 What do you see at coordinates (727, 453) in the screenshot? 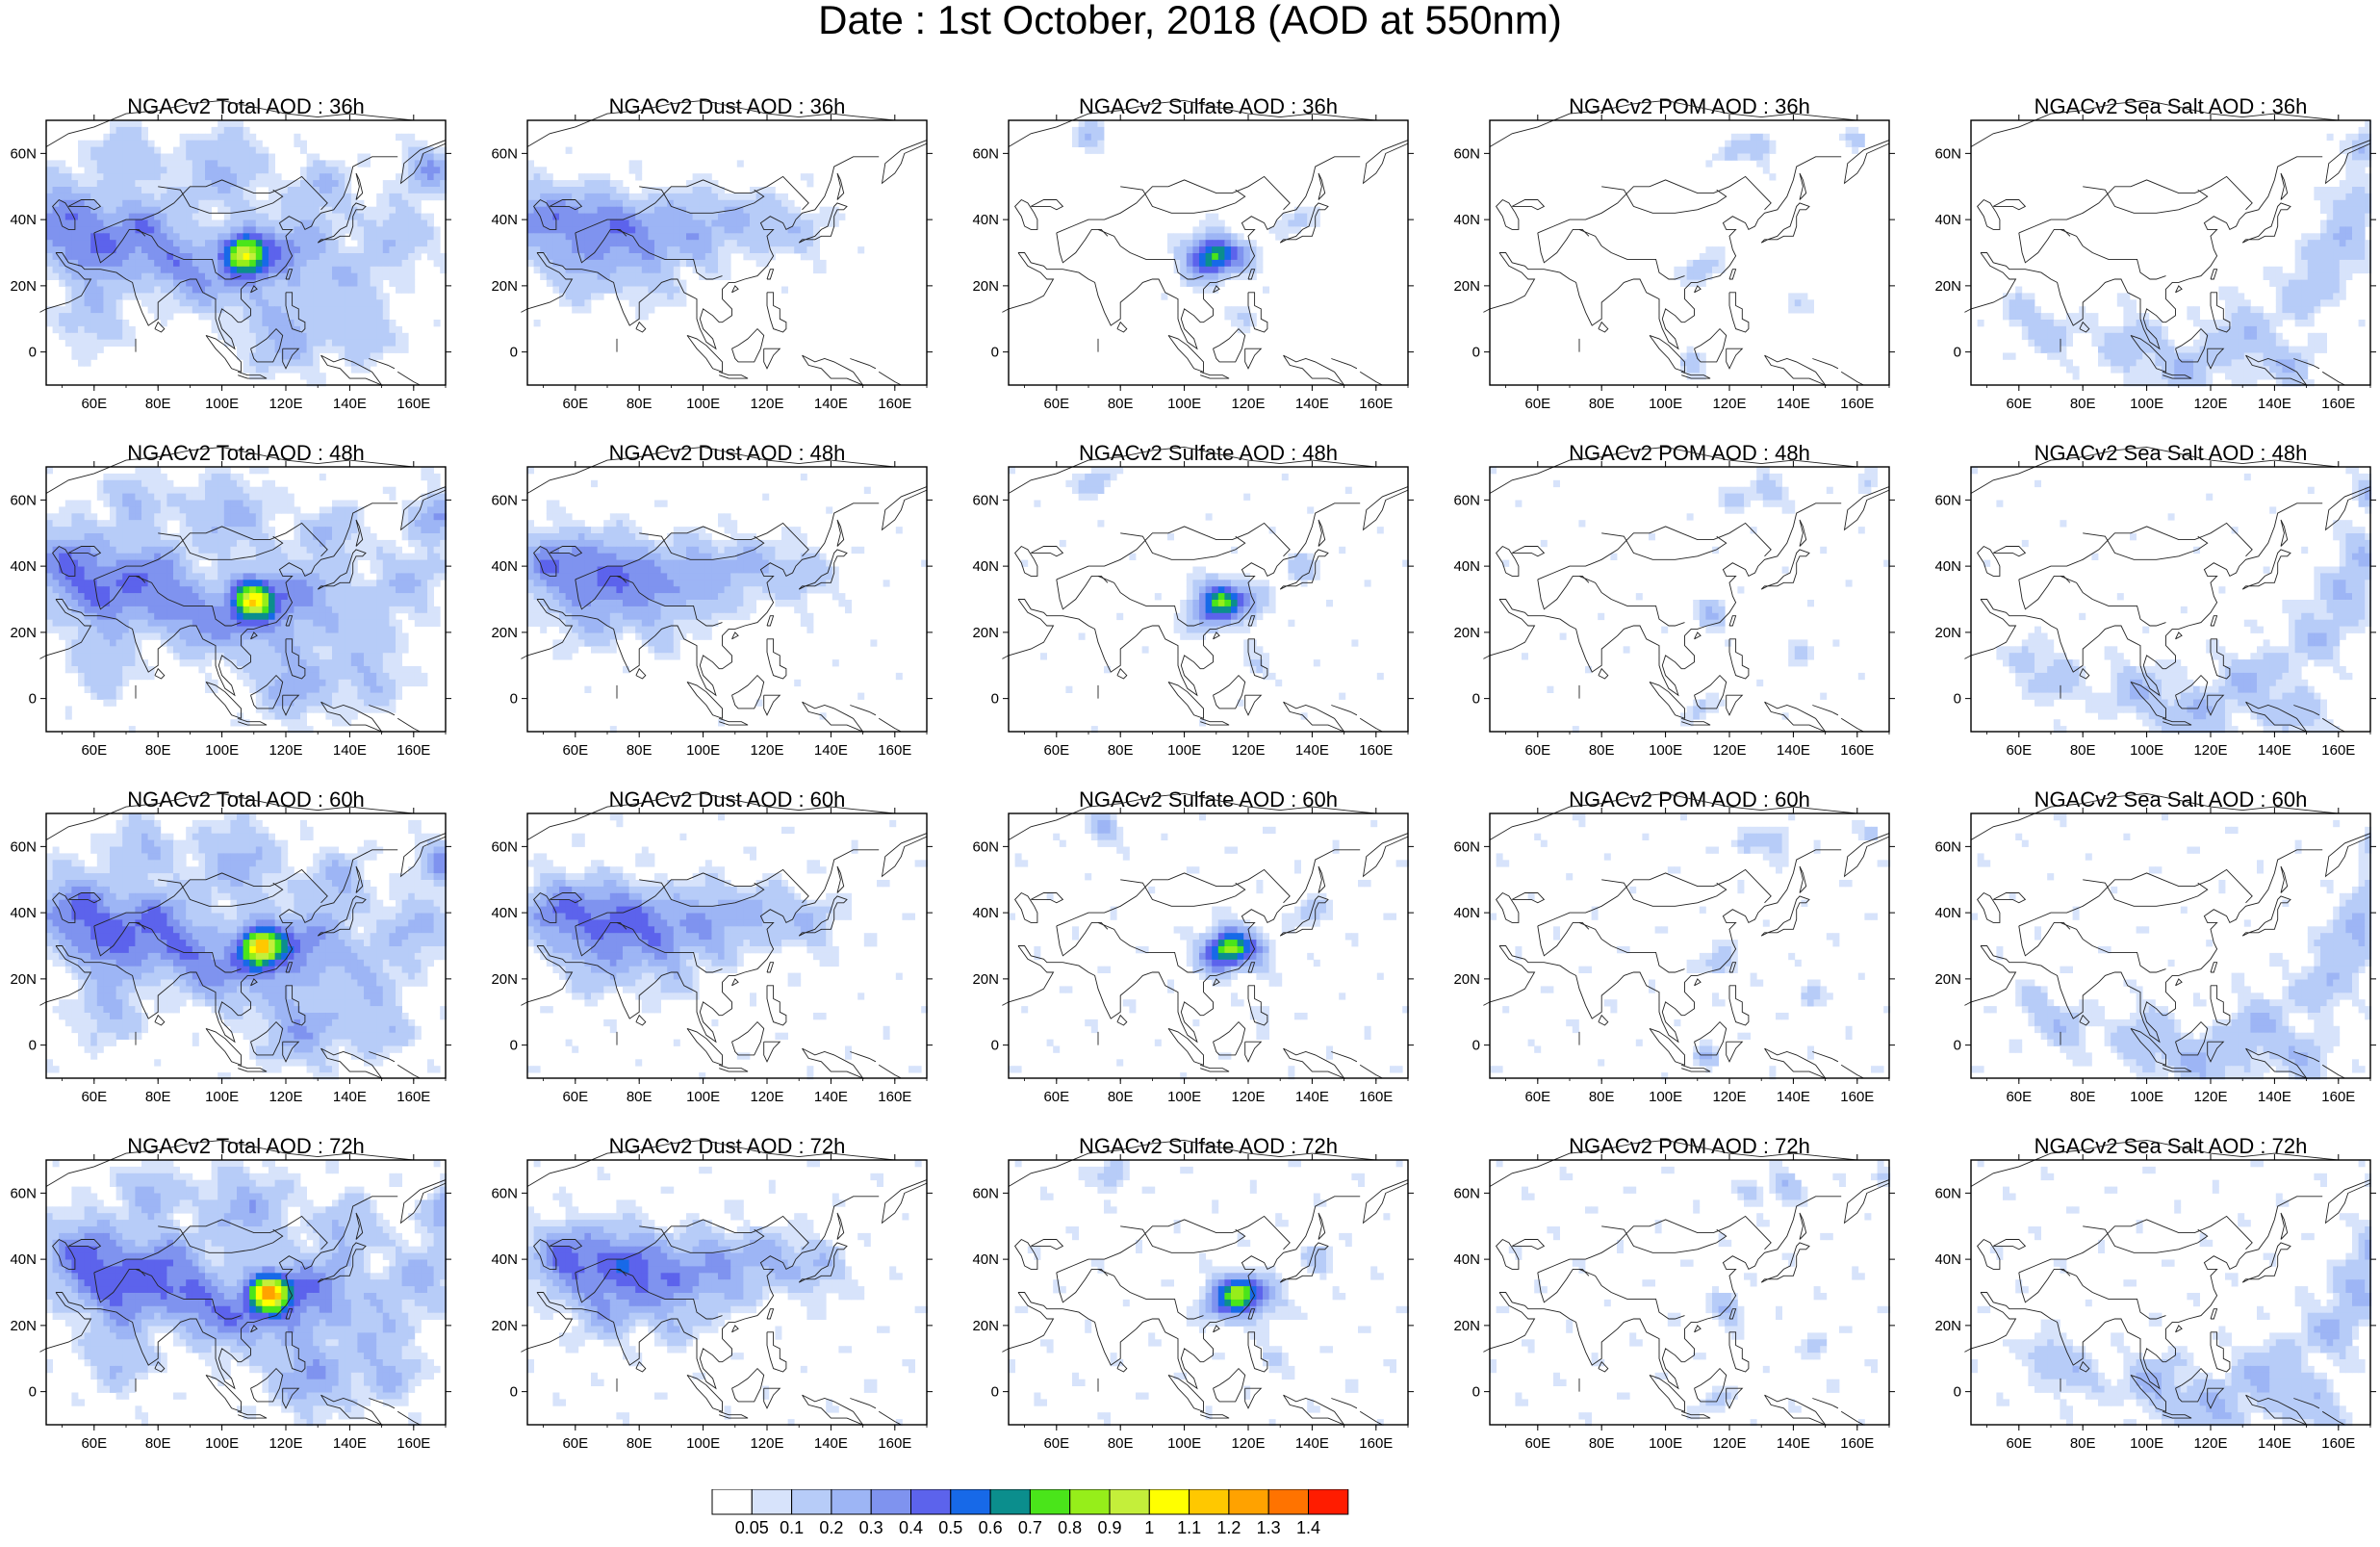
I see `panel-title: NGACv2 Dust AOD : 48h` at bounding box center [727, 453].